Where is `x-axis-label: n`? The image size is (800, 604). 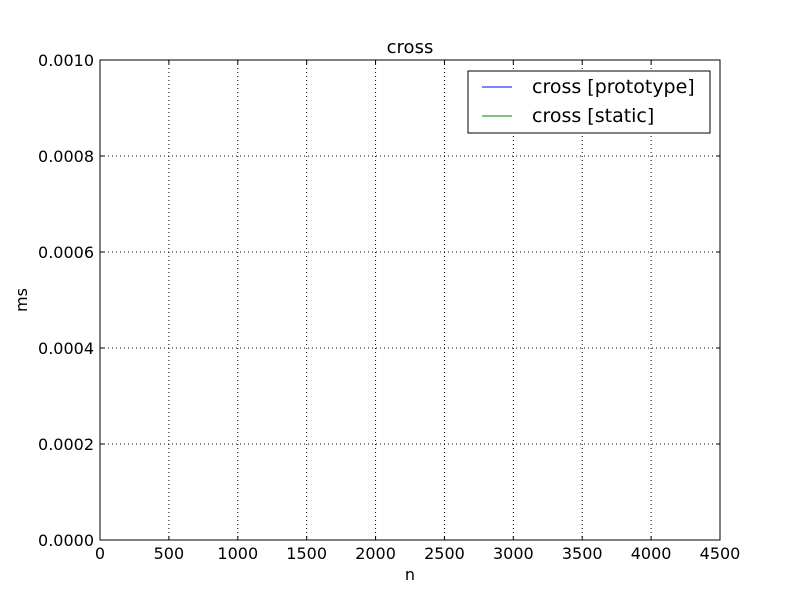 x-axis-label: n is located at coordinates (410, 574).